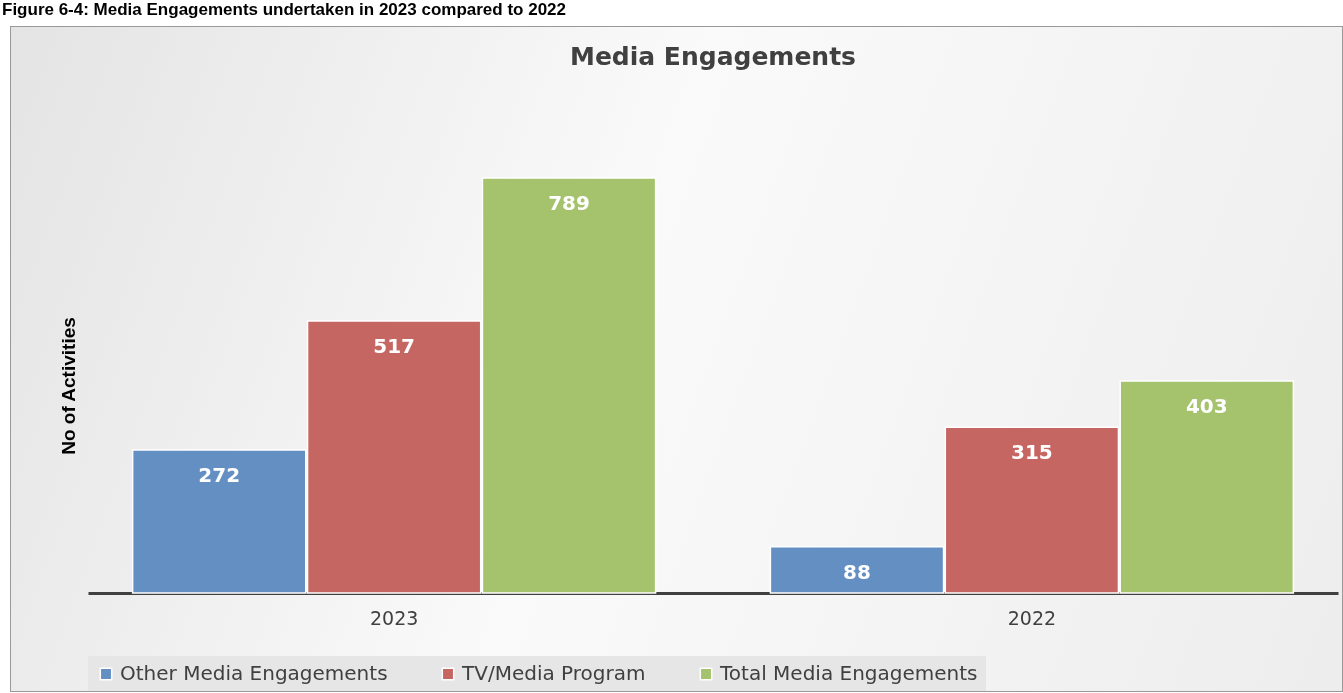 The width and height of the screenshot is (1343, 693). I want to click on x-tick-label: 2023, so click(394, 617).